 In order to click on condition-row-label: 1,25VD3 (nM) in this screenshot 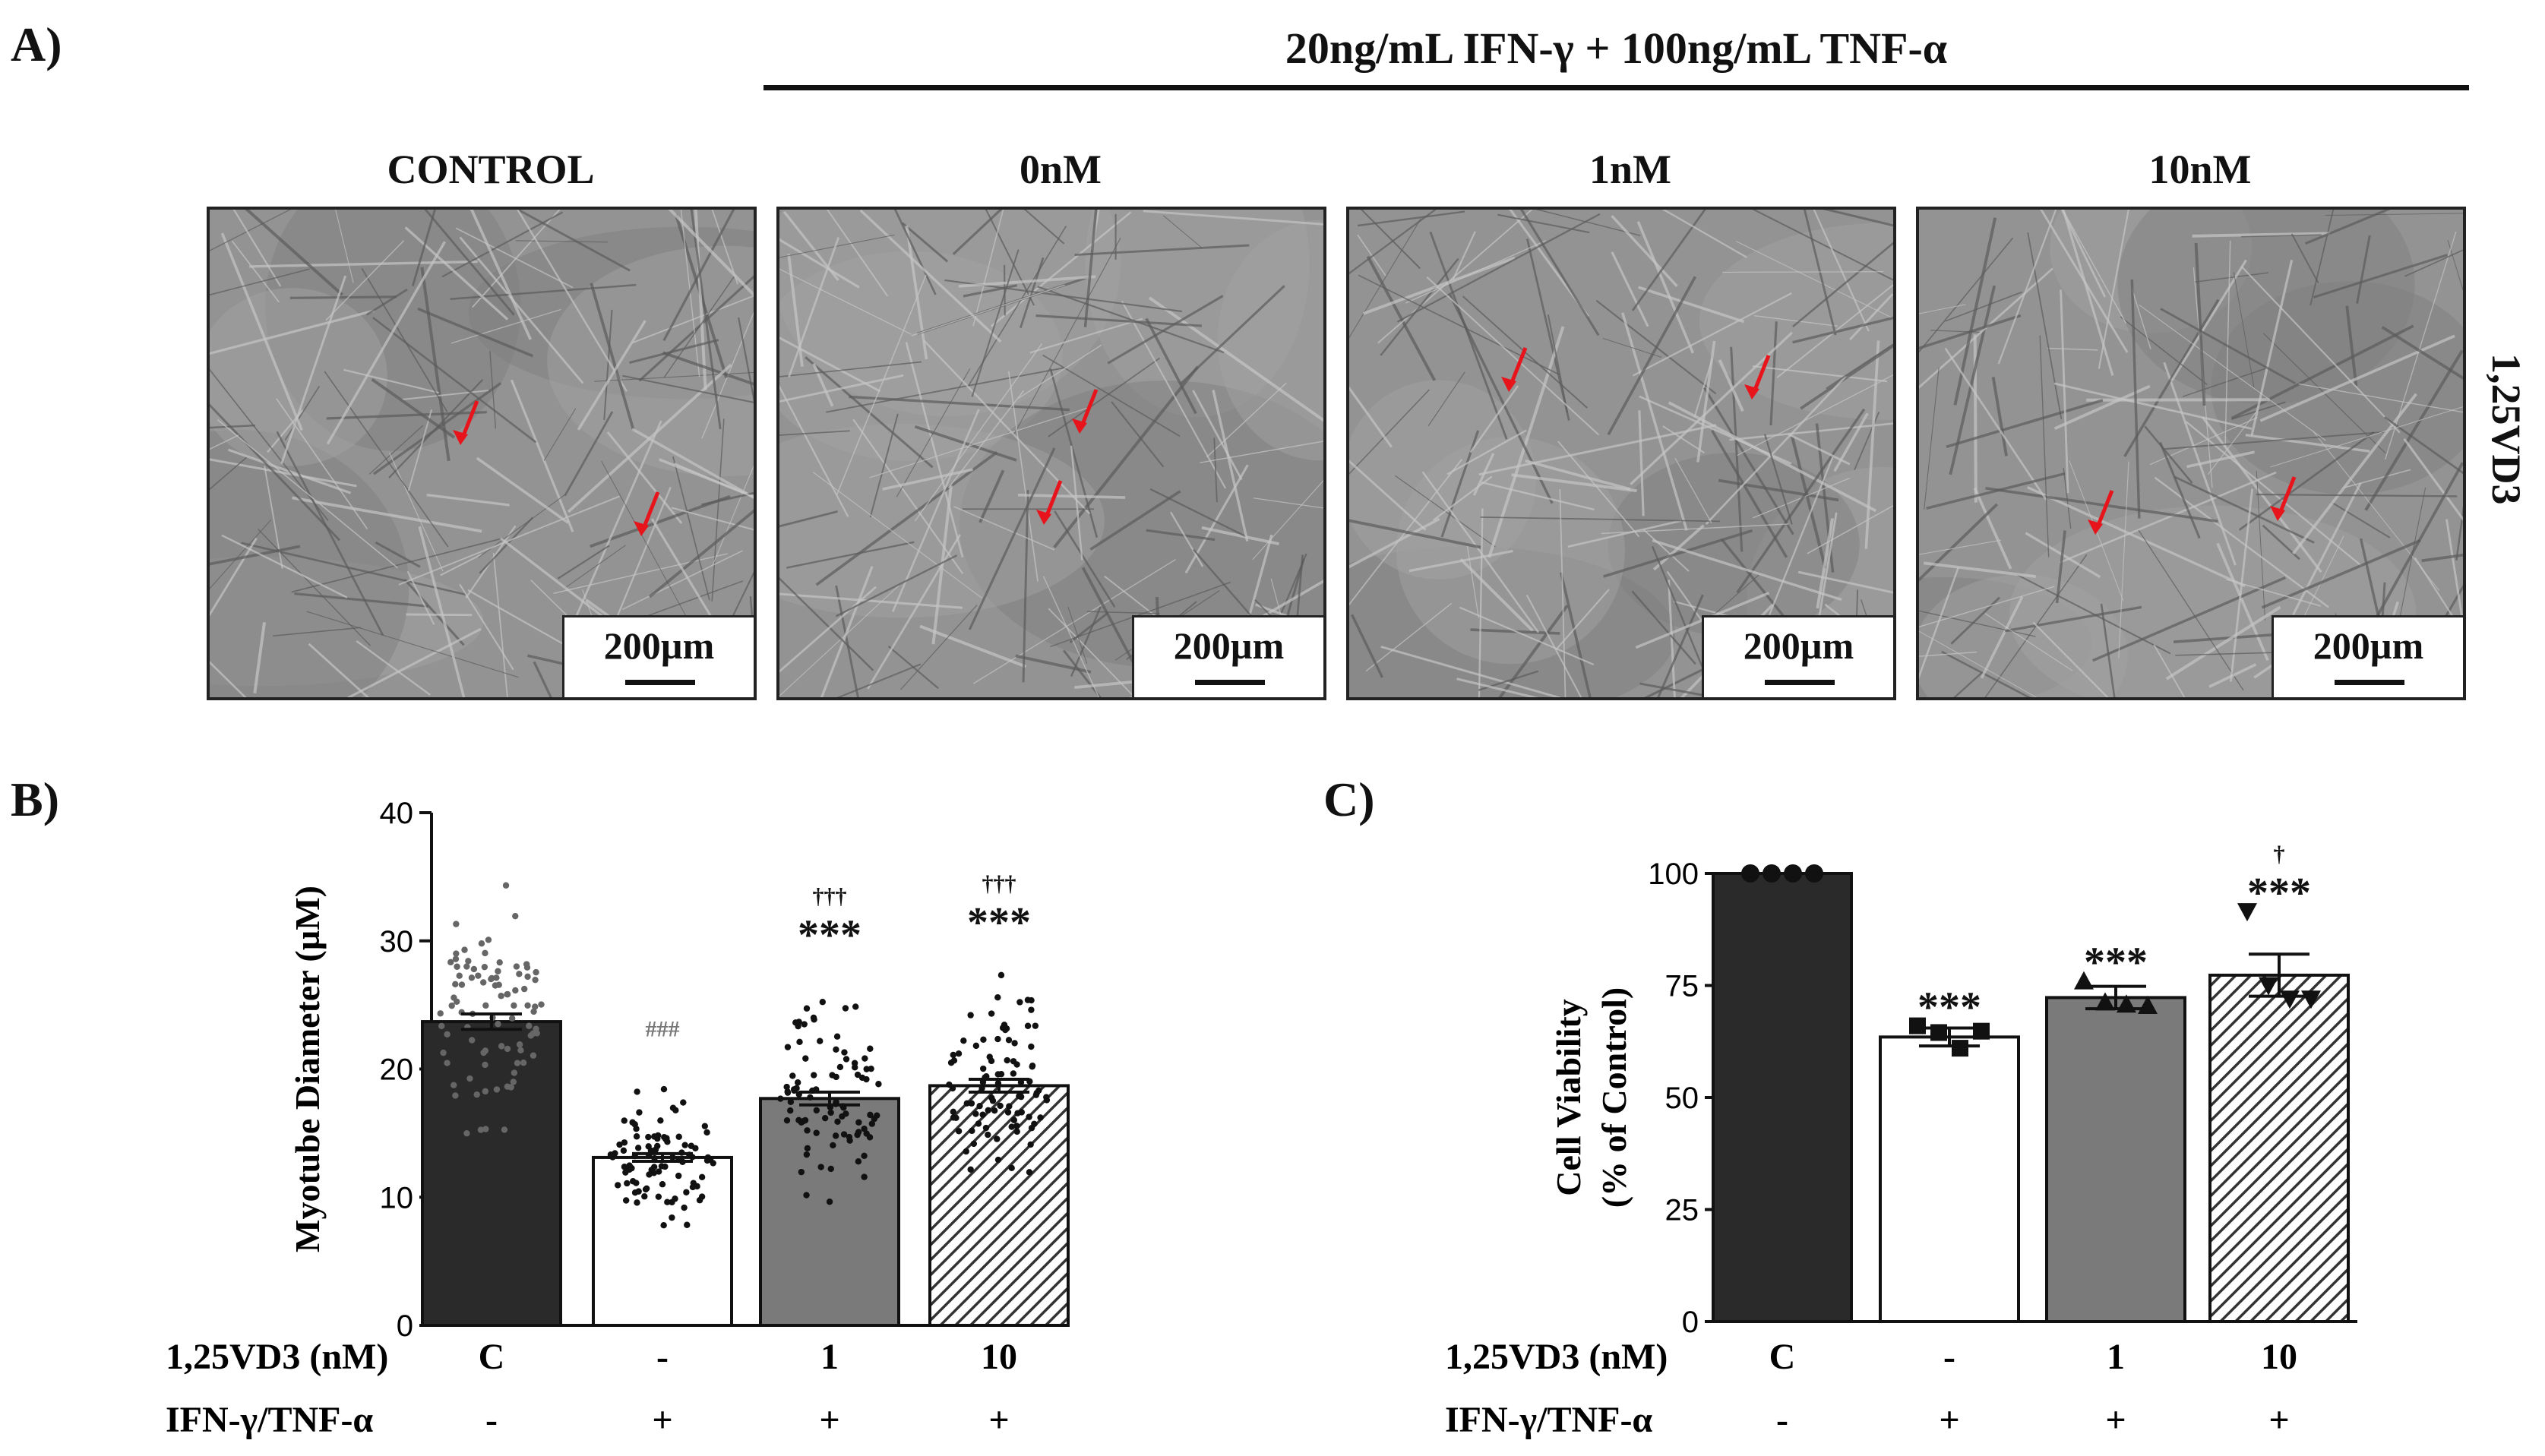, I will do `click(277, 1357)`.